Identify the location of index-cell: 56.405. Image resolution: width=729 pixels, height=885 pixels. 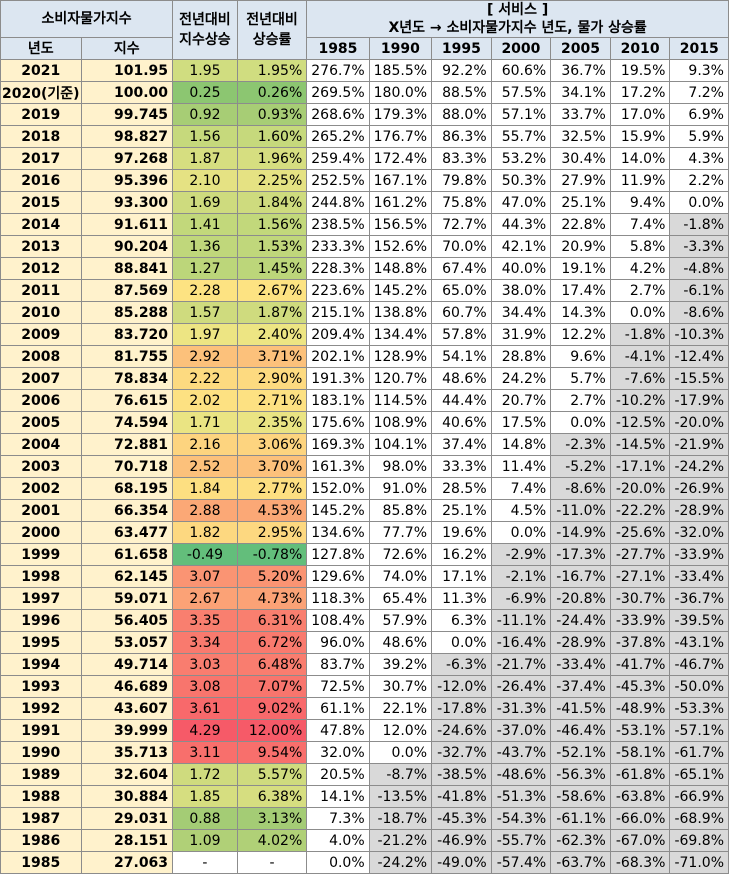
(127, 620).